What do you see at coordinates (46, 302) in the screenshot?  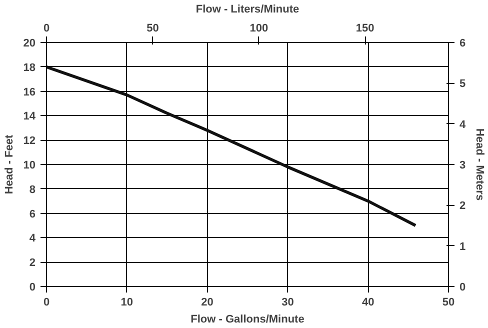 I see `x-tick-label: 0` at bounding box center [46, 302].